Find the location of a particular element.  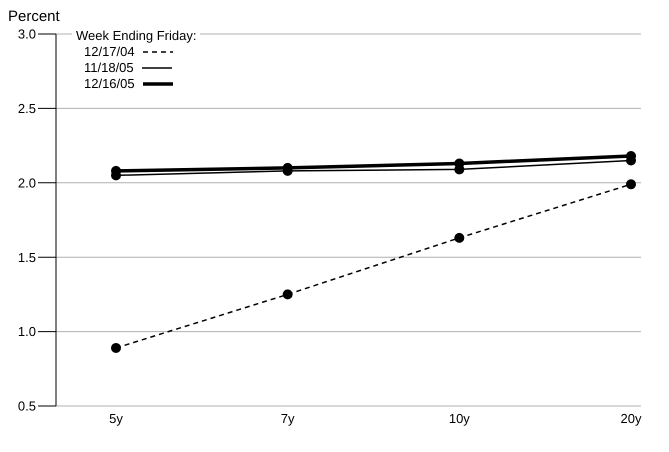

y-tick-label: 3.0 is located at coordinates (27, 34).